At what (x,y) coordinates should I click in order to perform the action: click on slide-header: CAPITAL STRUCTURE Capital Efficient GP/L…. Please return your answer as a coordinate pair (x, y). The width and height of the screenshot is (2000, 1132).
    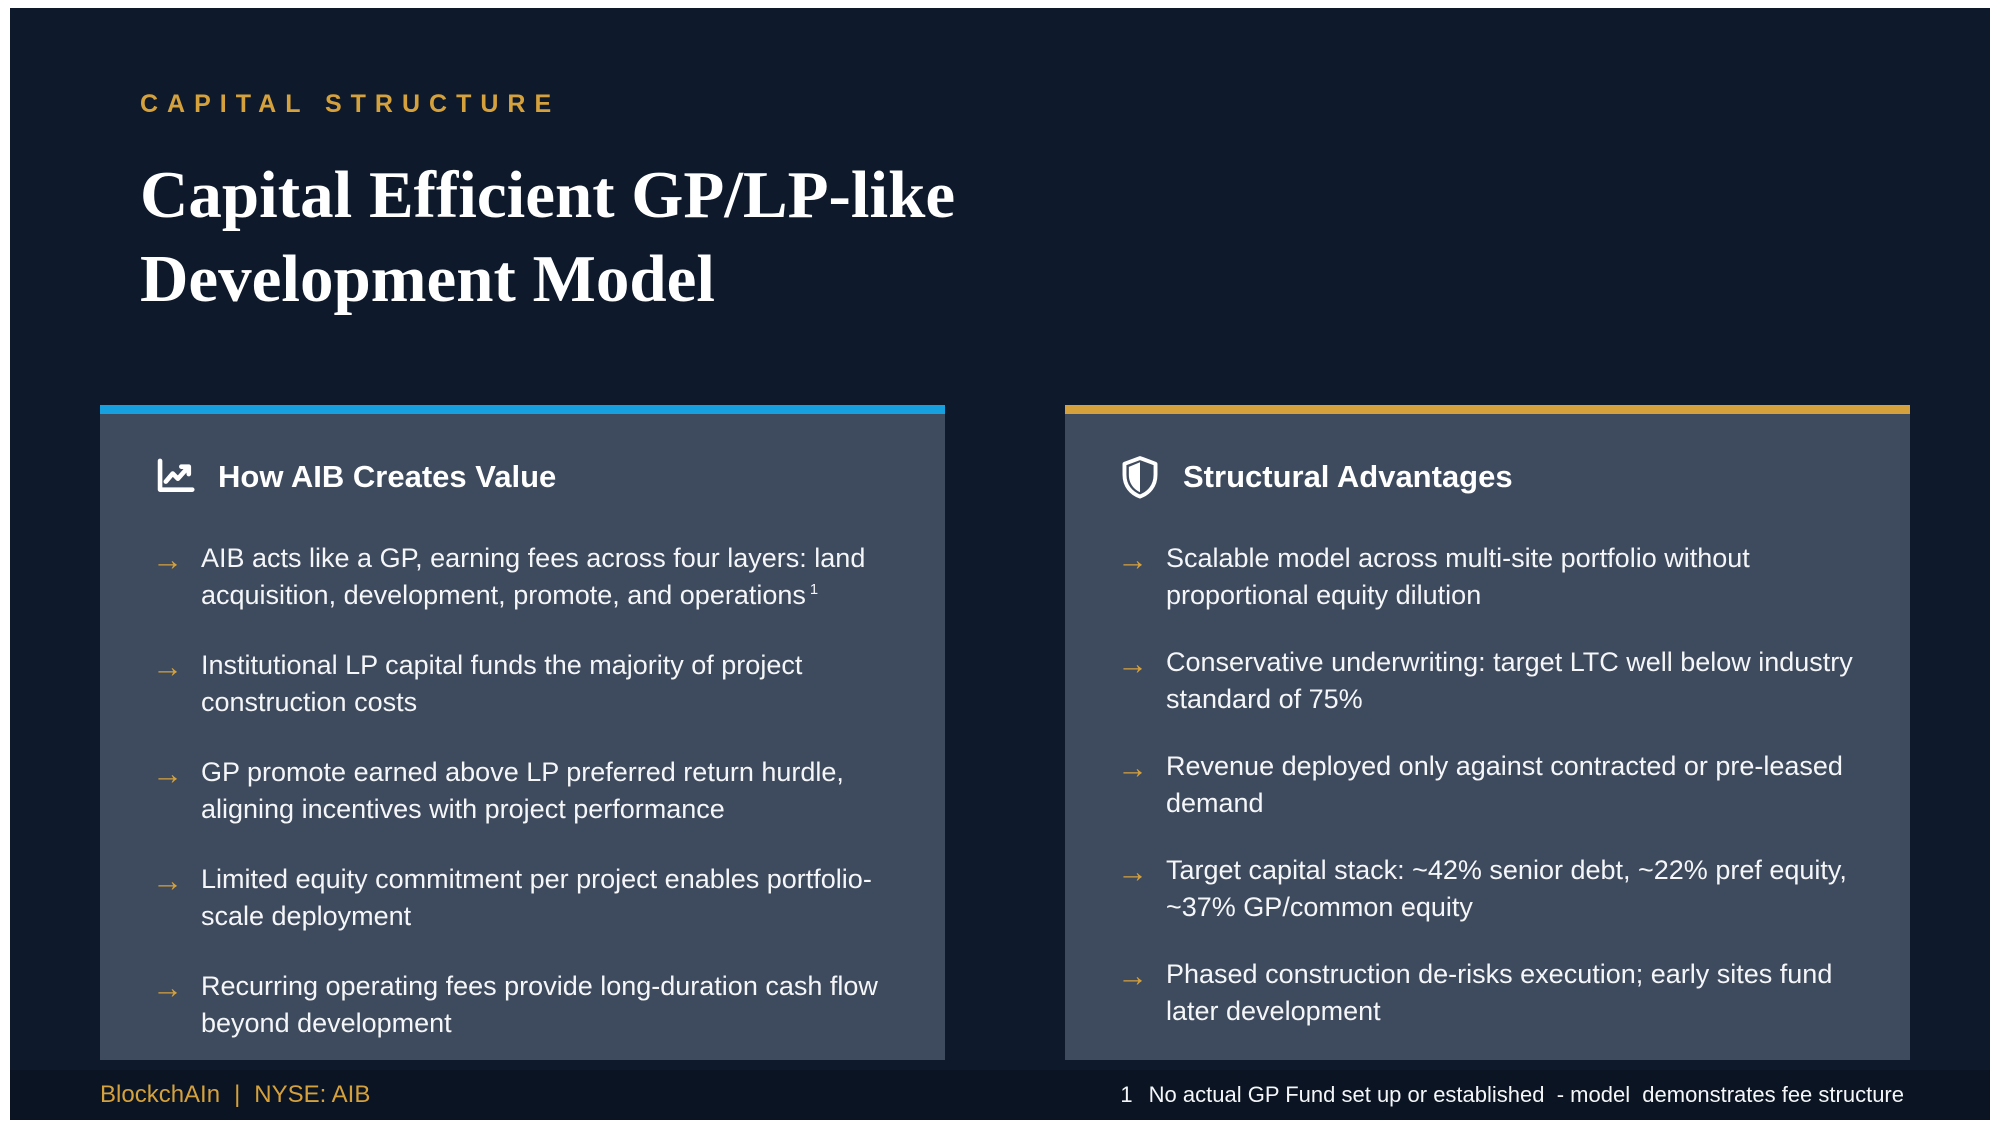
    Looking at the image, I should click on (547, 206).